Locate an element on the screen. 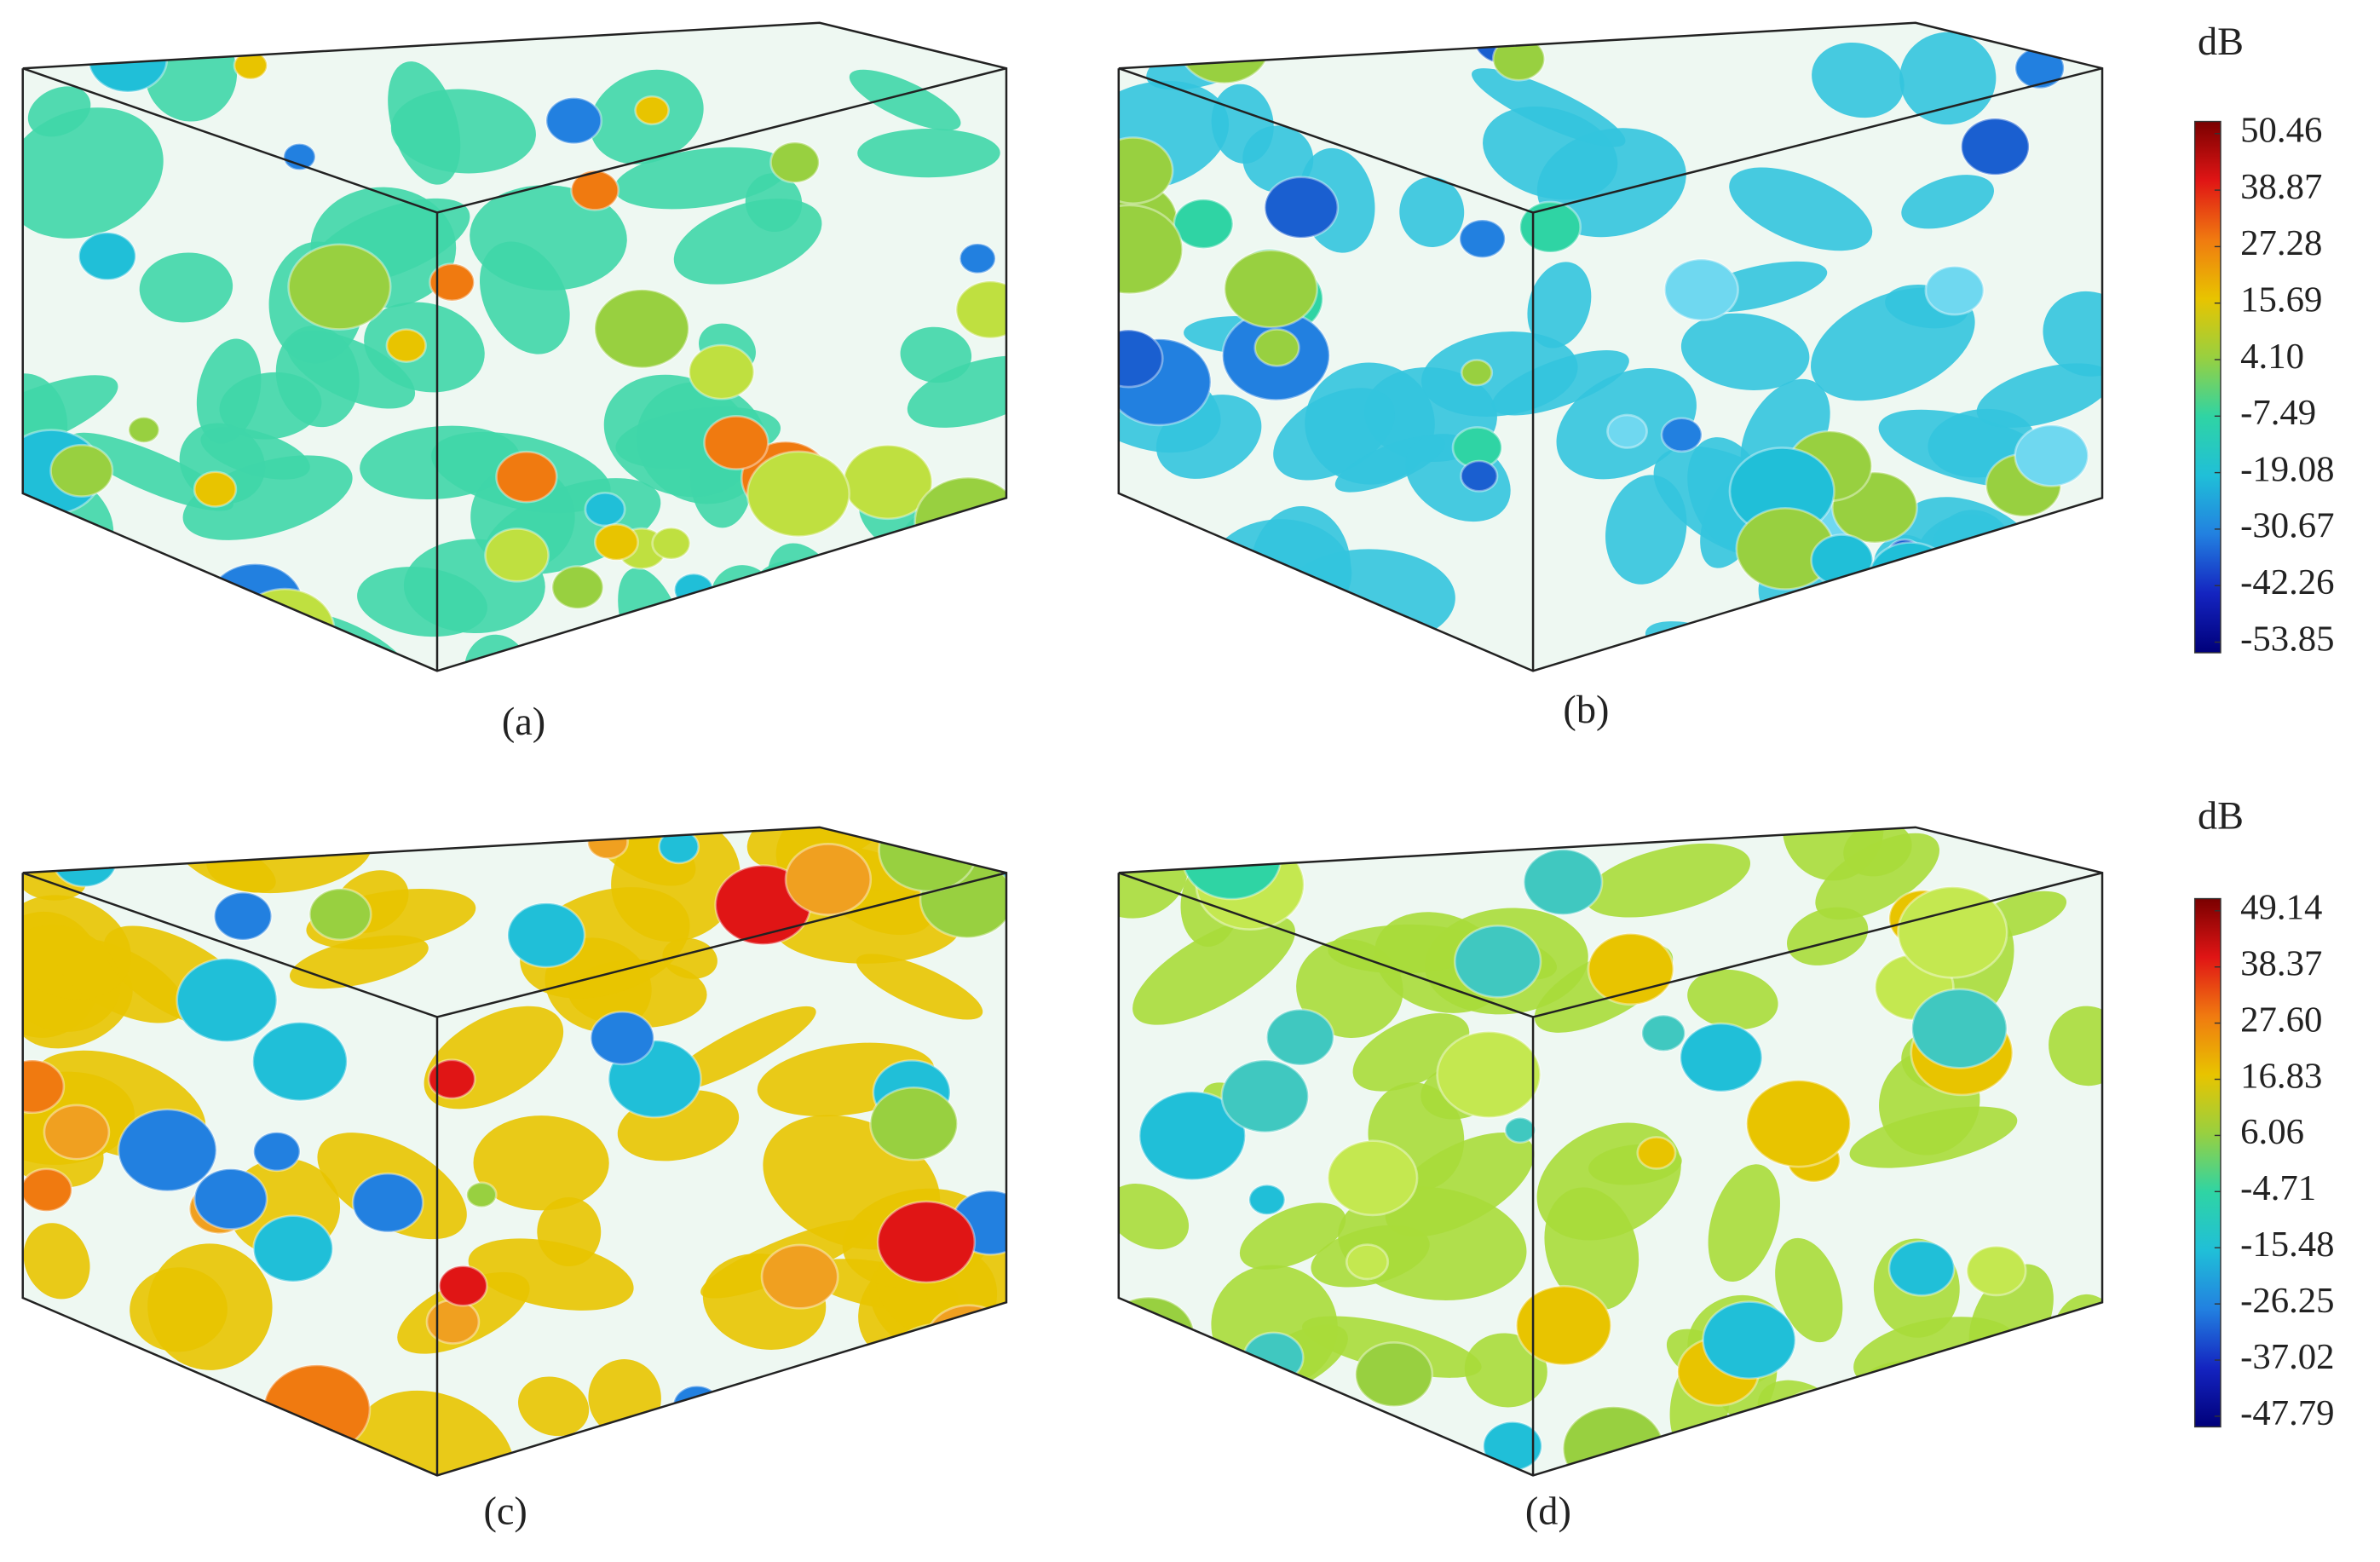 The image size is (2380, 1562). colorbar-tick-label: -37.02 is located at coordinates (2287, 1357).